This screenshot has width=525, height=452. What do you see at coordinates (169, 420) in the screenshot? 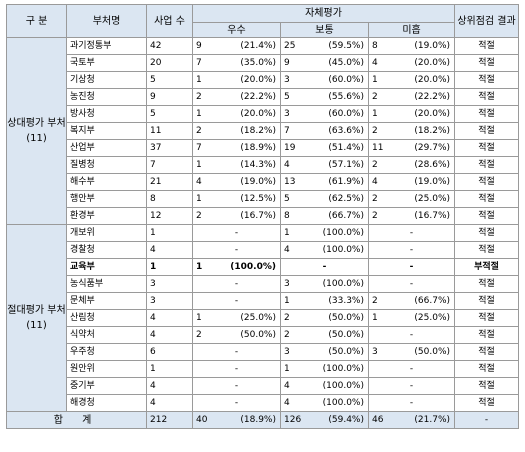
I see `total-count: 212` at bounding box center [169, 420].